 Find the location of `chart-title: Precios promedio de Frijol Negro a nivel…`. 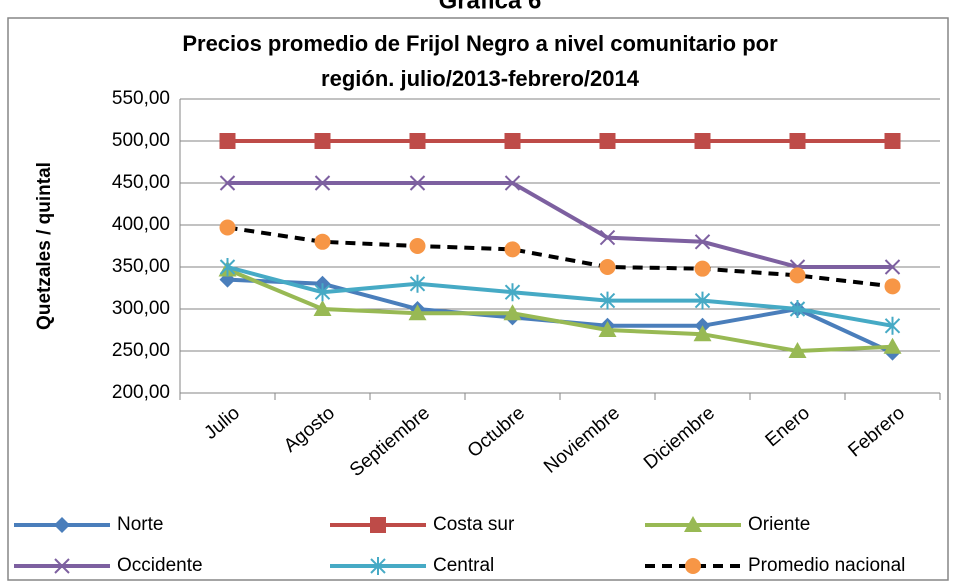

chart-title: Precios promedio de Frijol Negro a nivel… is located at coordinates (480, 43).